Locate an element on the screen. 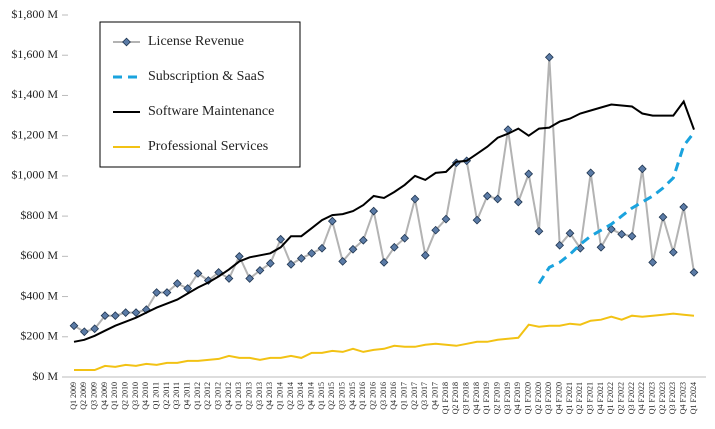 The height and width of the screenshot is (429, 715). x-tick-label: Q3 F2023 is located at coordinates (672, 398).